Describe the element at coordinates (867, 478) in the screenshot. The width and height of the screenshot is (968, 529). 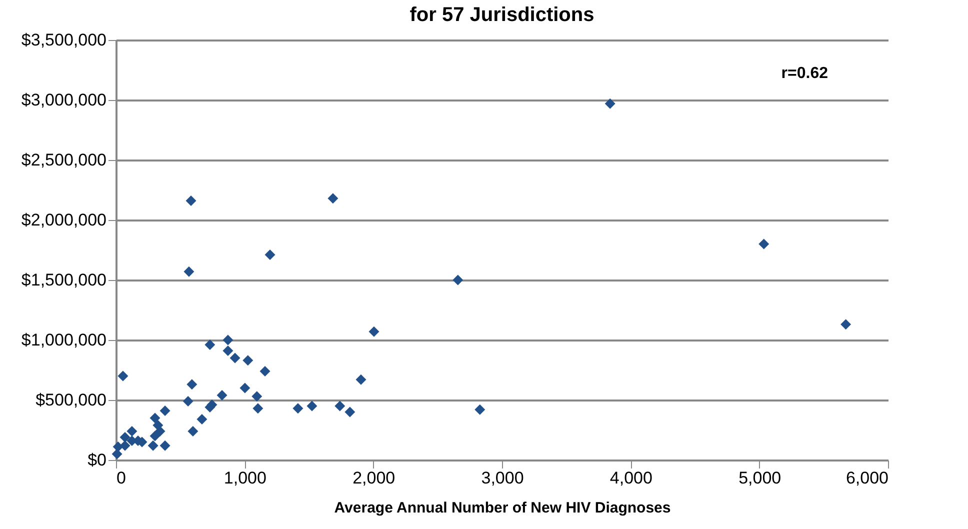
I see `x-tick-label: 6,000` at that location.